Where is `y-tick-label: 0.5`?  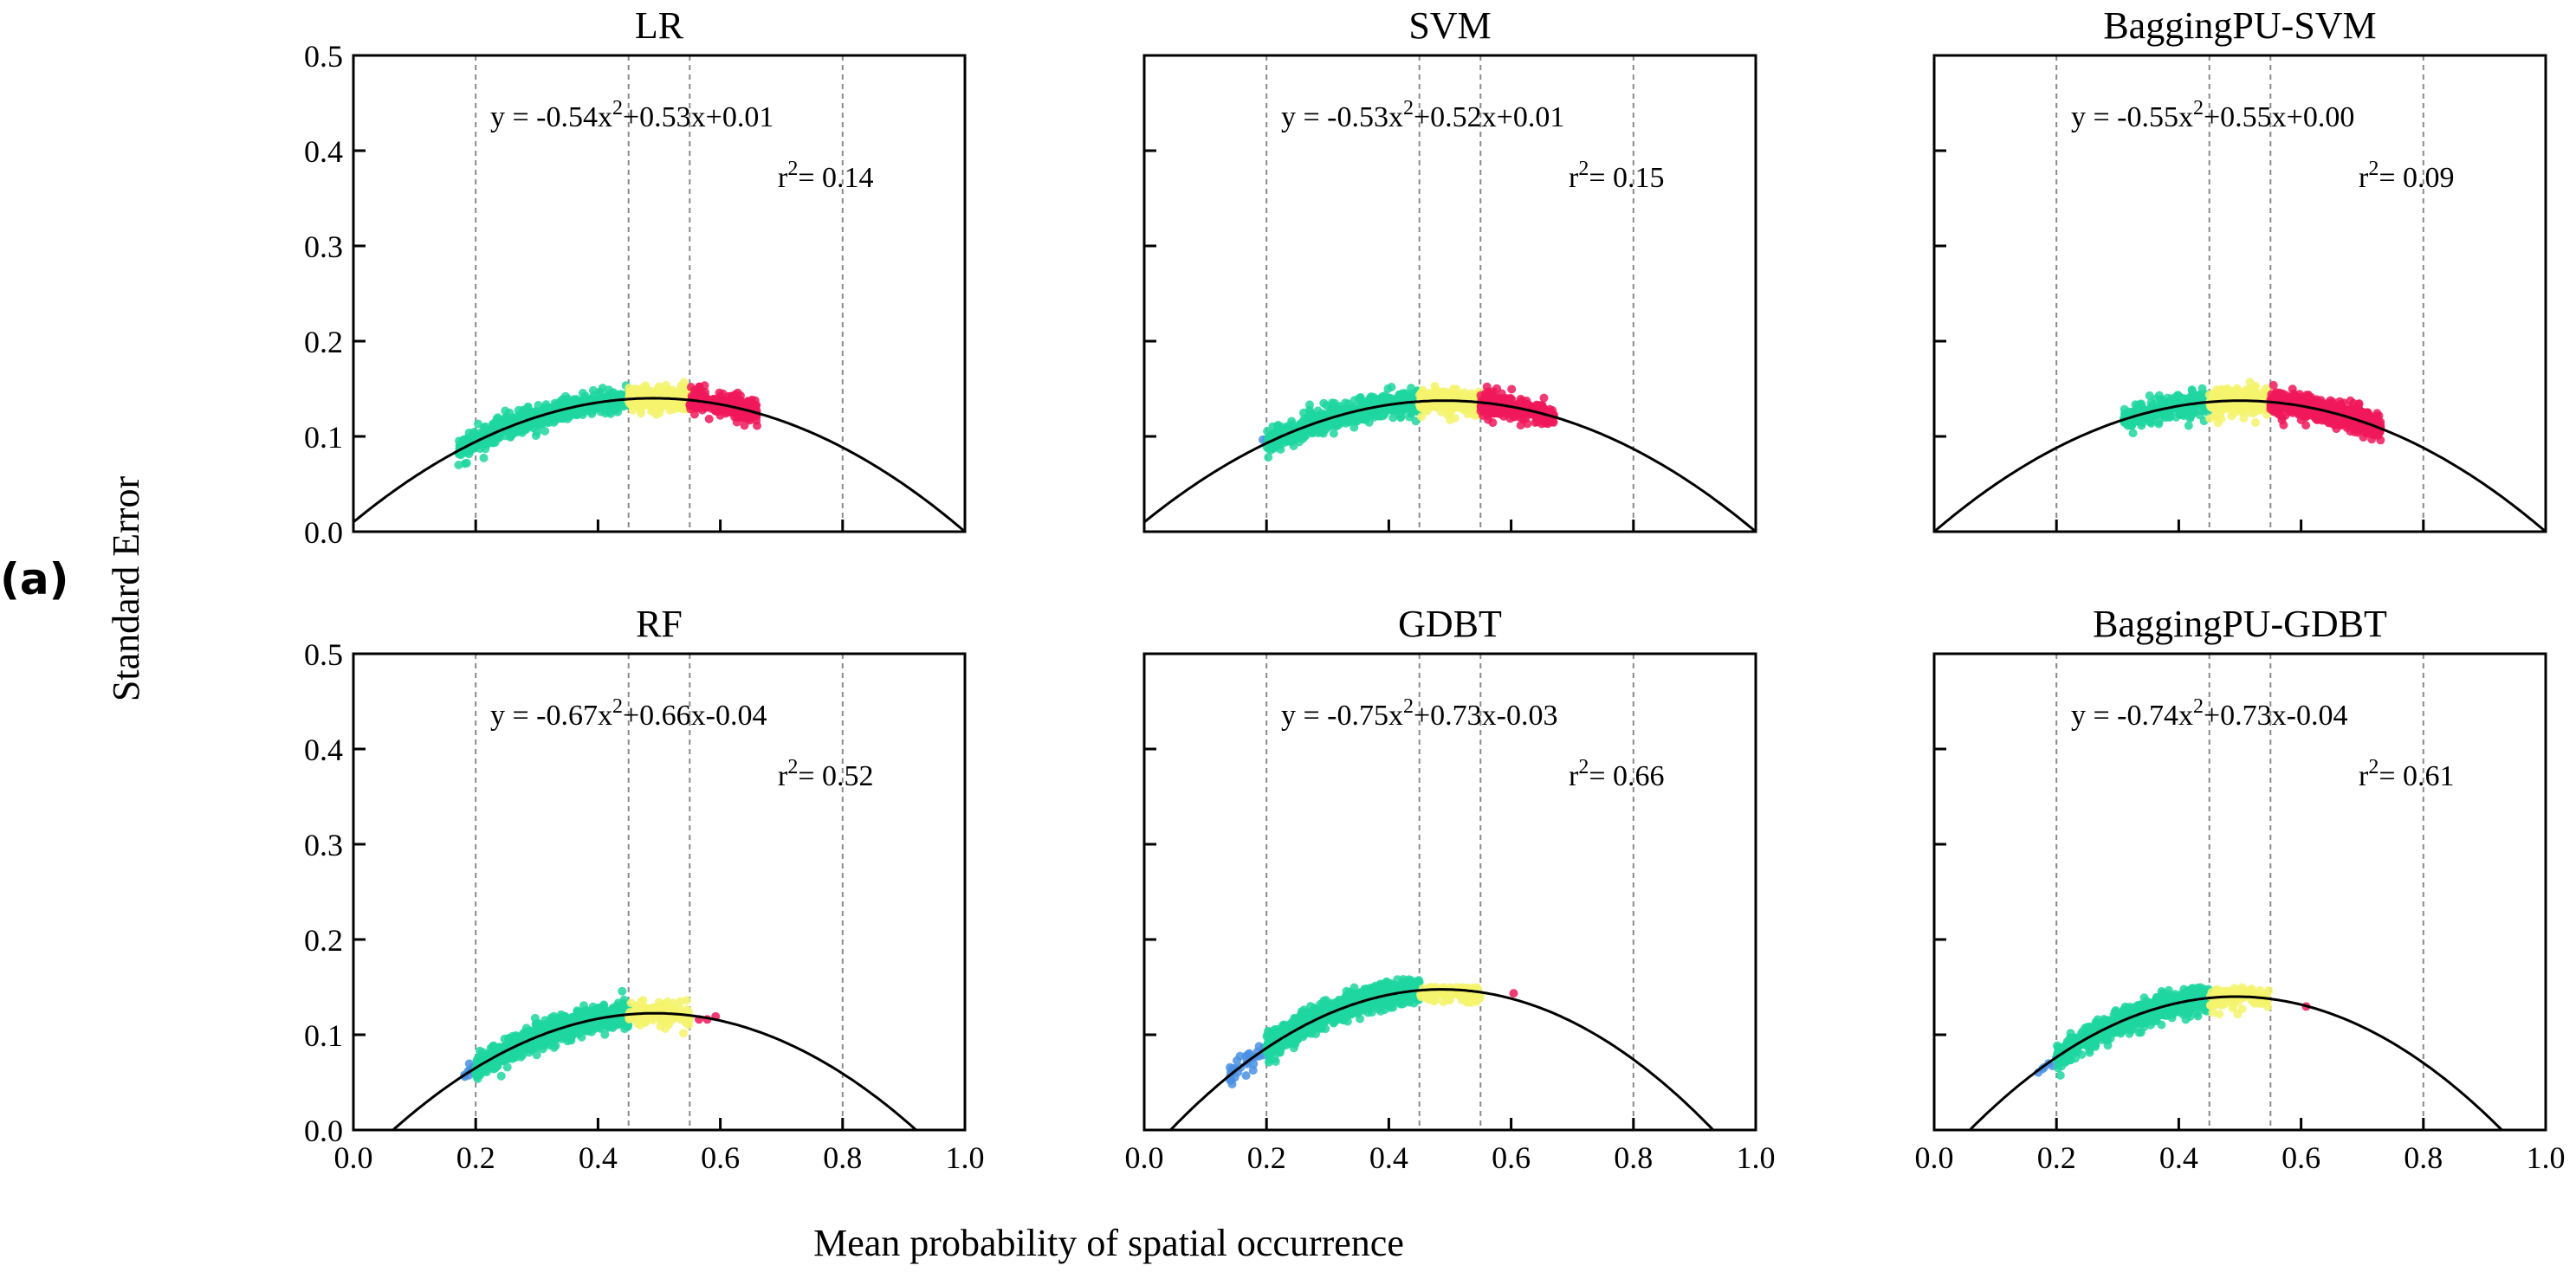
y-tick-label: 0.5 is located at coordinates (323, 56).